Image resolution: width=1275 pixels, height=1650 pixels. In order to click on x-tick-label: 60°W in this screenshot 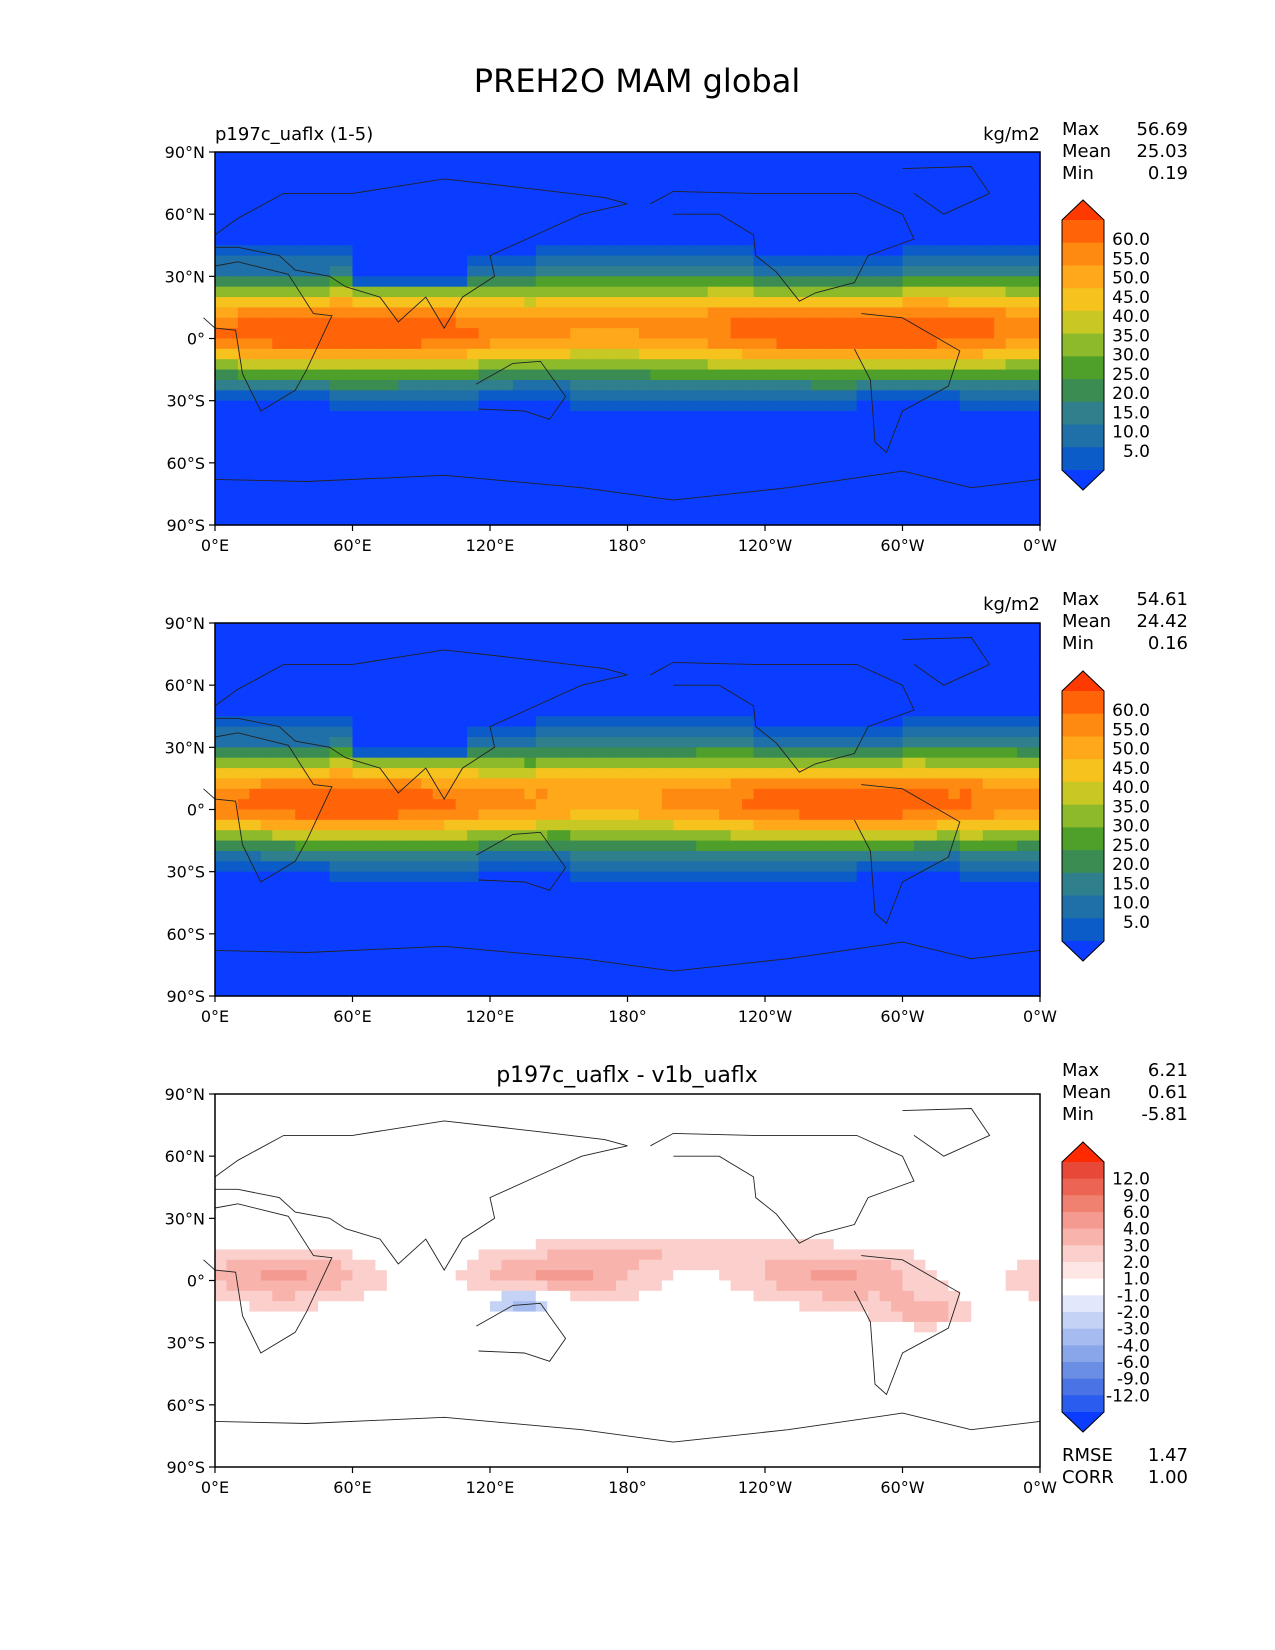, I will do `click(902, 545)`.